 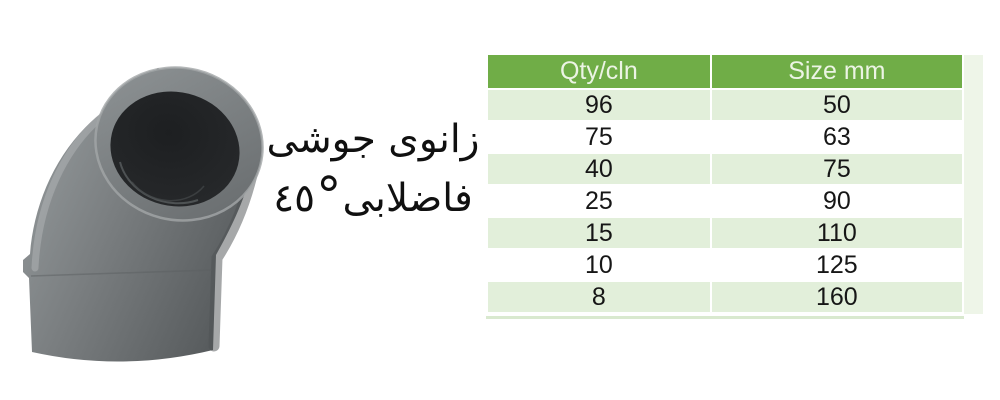 I want to click on col-header-qty: Qty/cln, so click(x=599, y=71).